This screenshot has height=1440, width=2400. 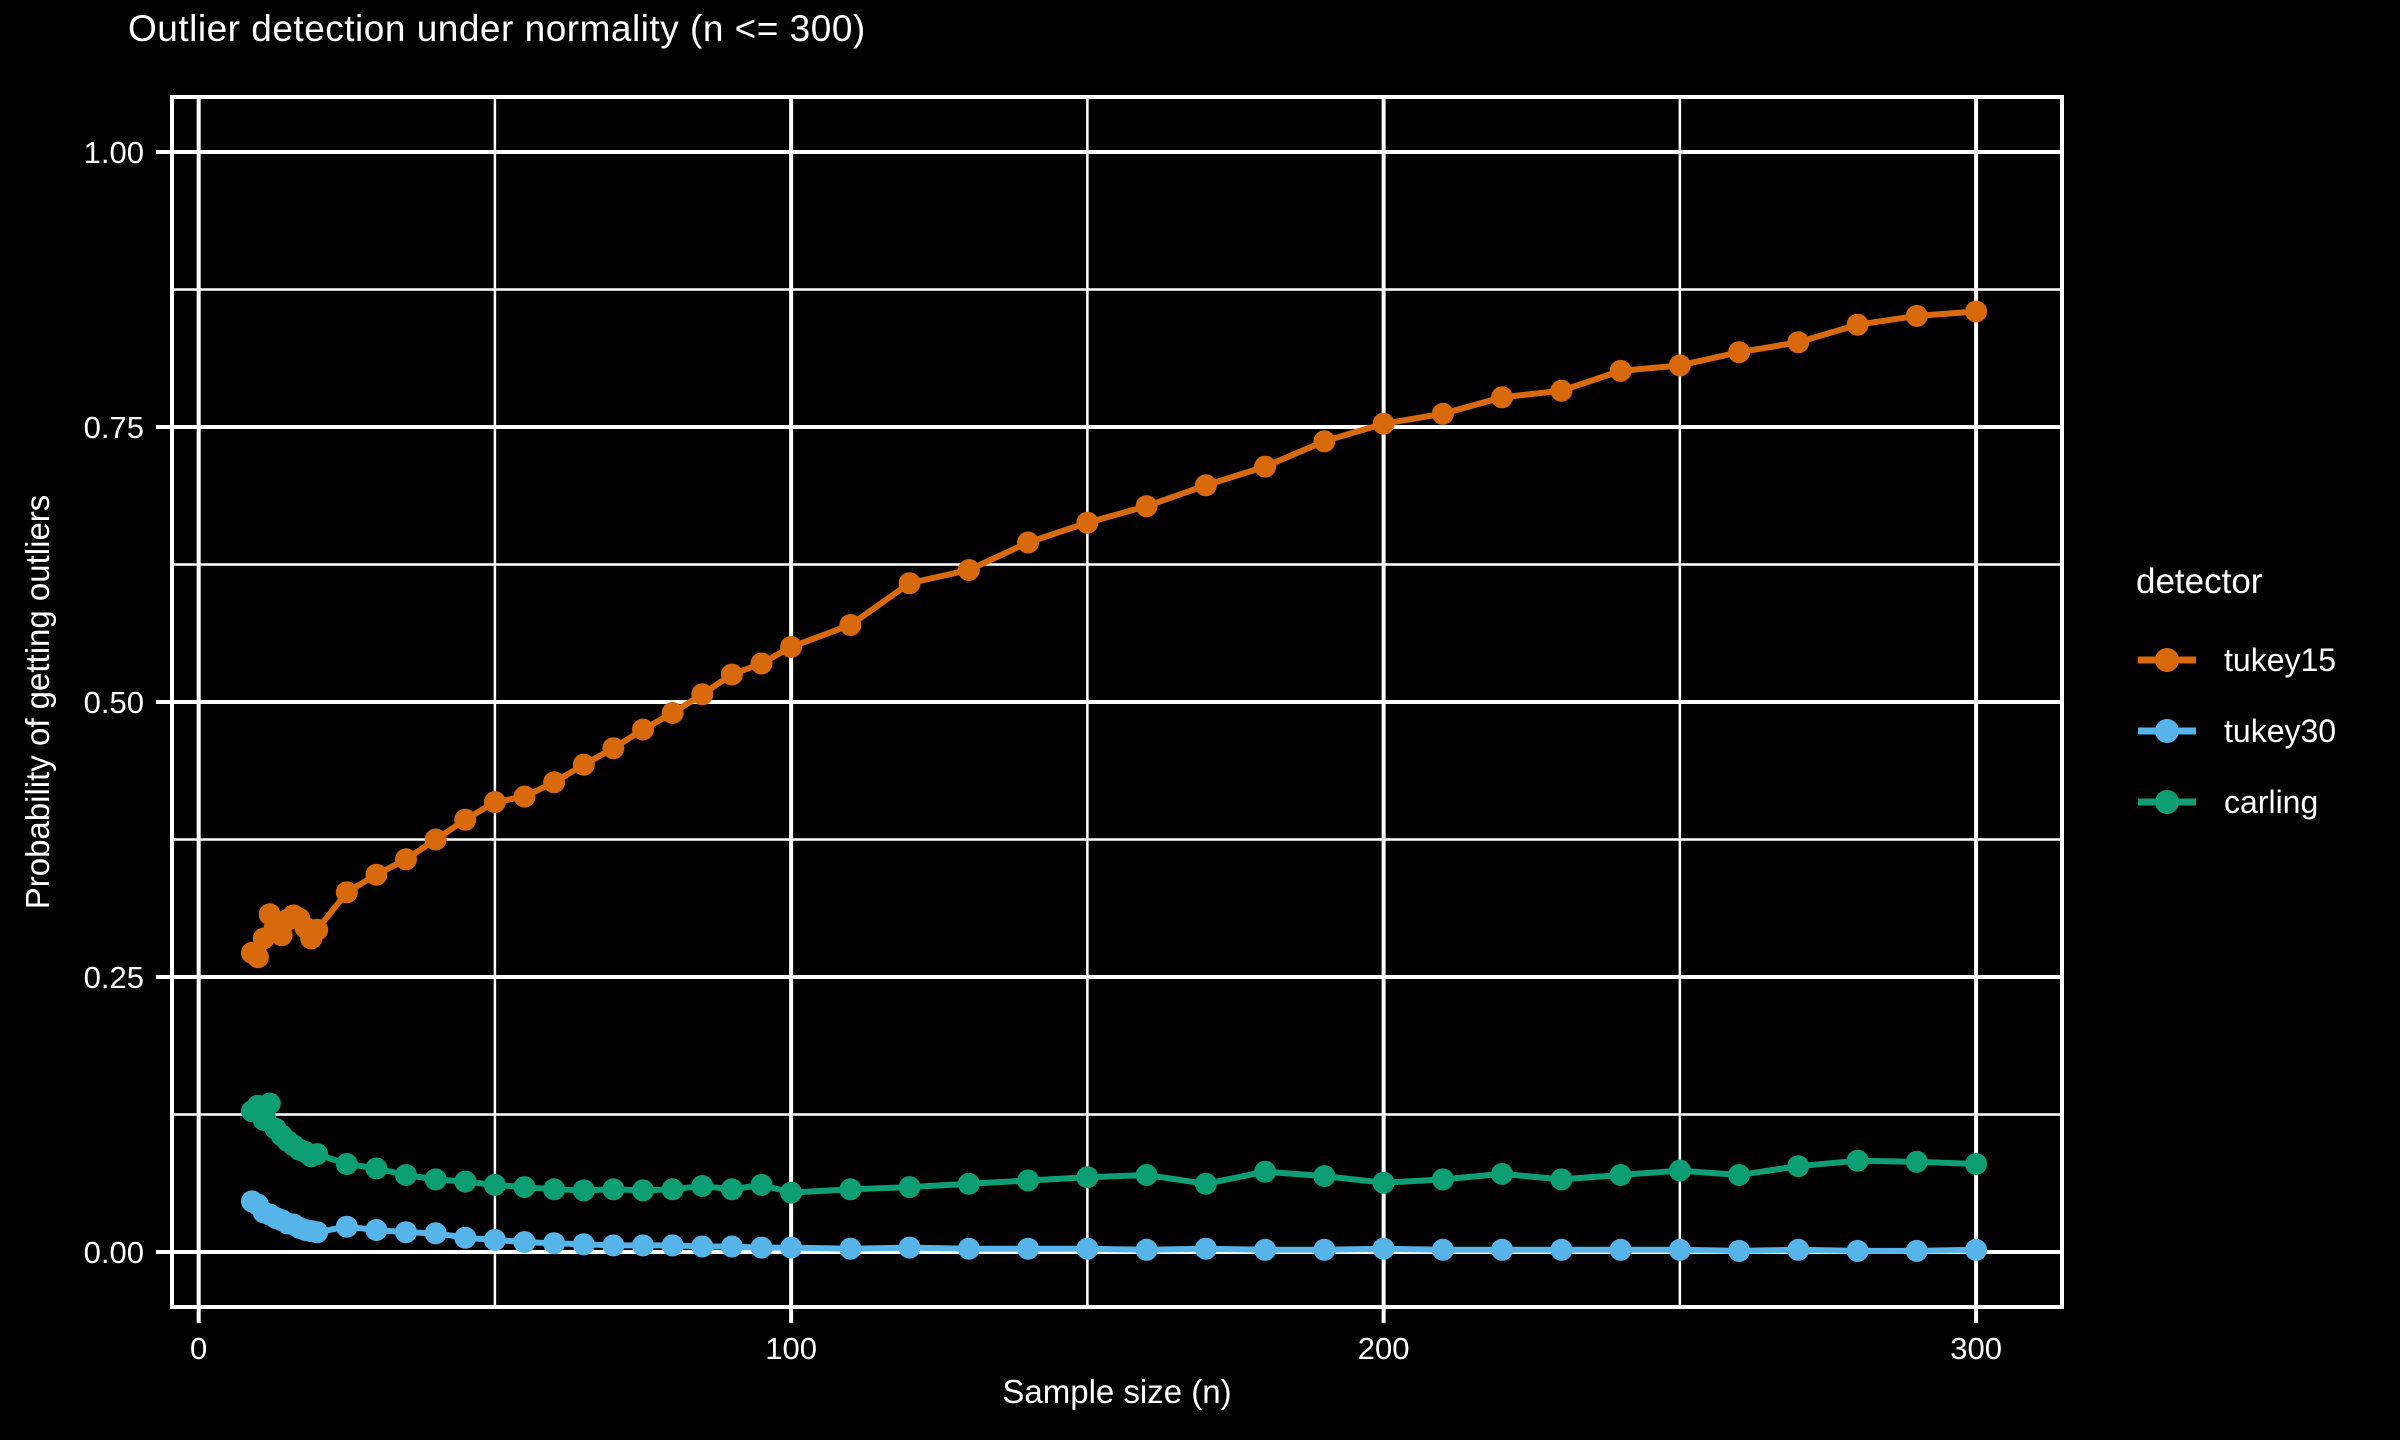 I want to click on legend-key-tukey30, so click(x=2167, y=731).